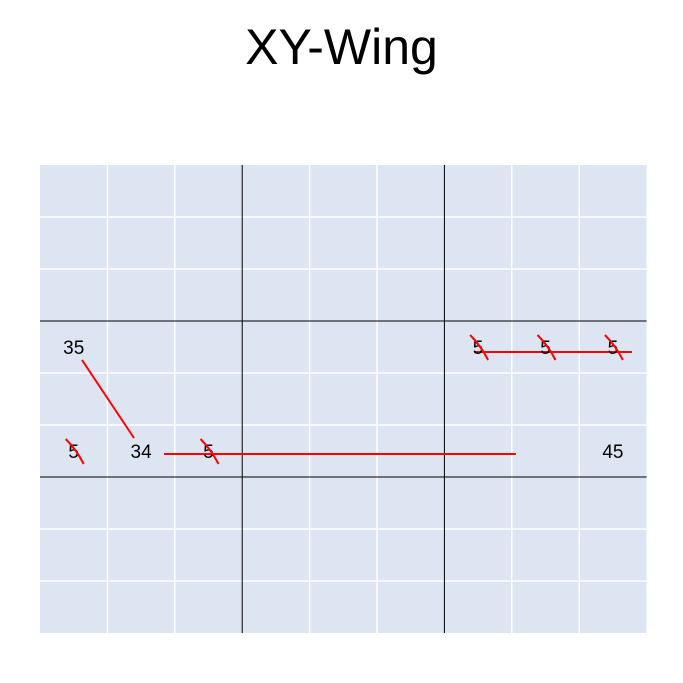  What do you see at coordinates (341, 47) in the screenshot?
I see `slide-title: XY-Wing` at bounding box center [341, 47].